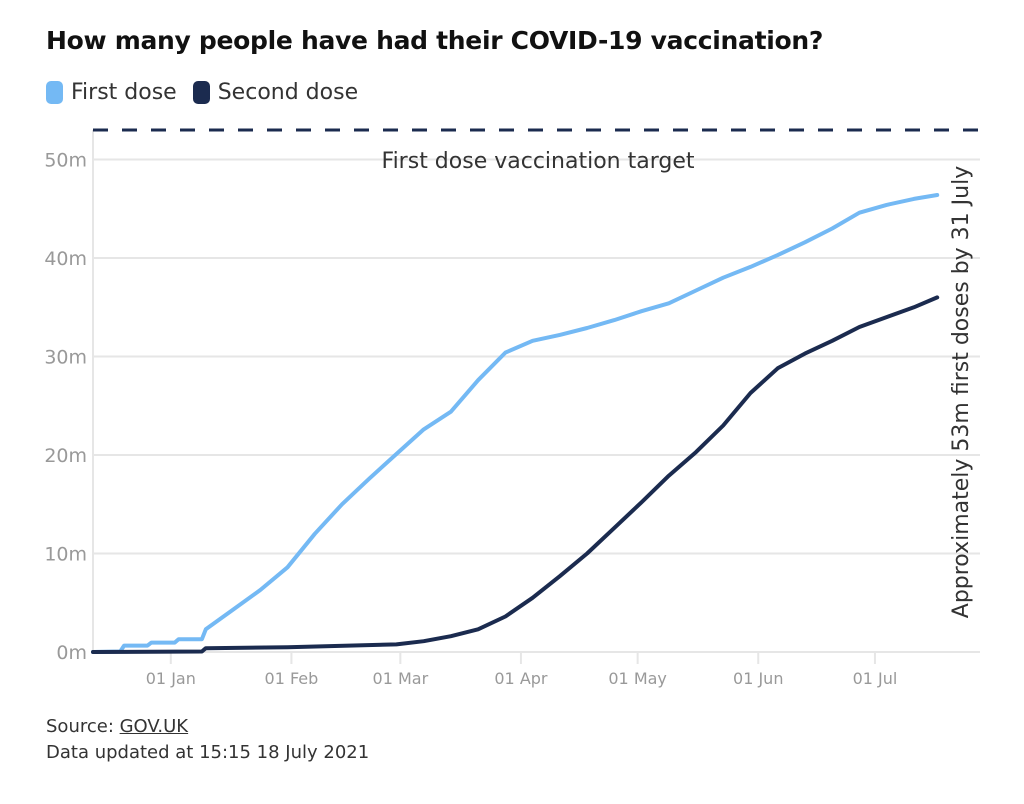 The width and height of the screenshot is (1024, 804). I want to click on y-tick-label: 20m, so click(65, 456).